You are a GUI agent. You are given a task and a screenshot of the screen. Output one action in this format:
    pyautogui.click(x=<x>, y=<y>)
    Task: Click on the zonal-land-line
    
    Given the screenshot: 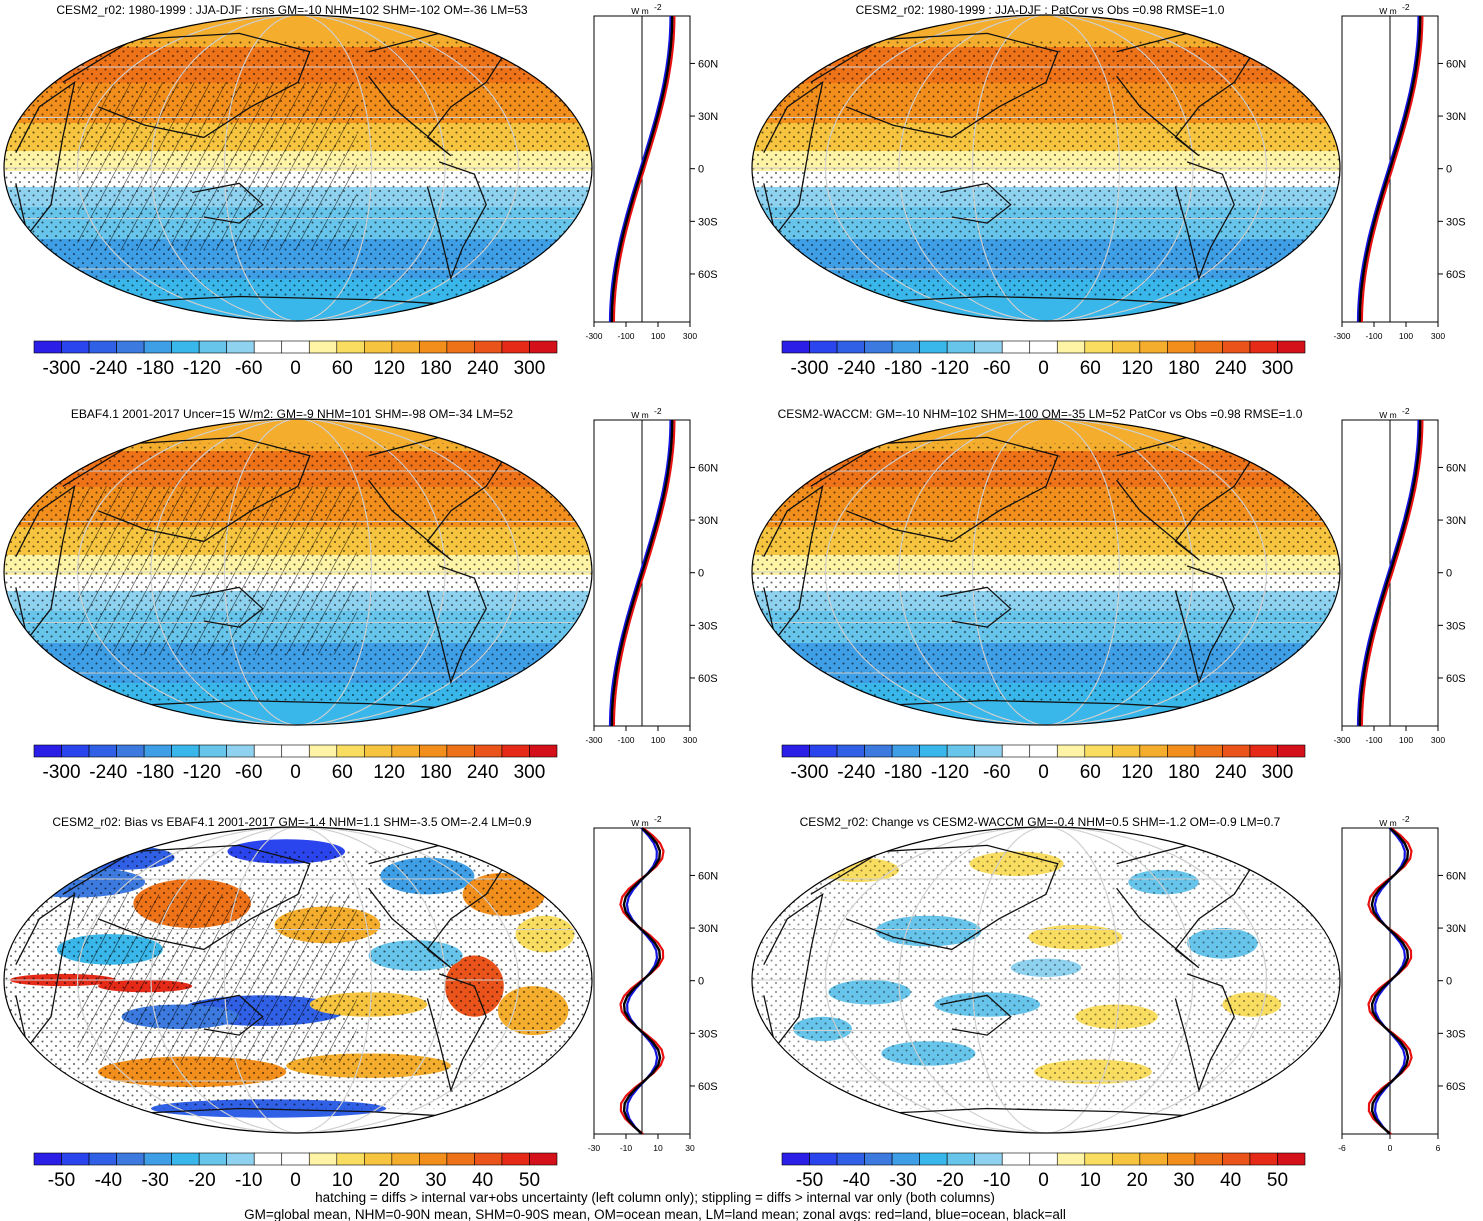 What is the action you would take?
    pyautogui.click(x=644, y=573)
    